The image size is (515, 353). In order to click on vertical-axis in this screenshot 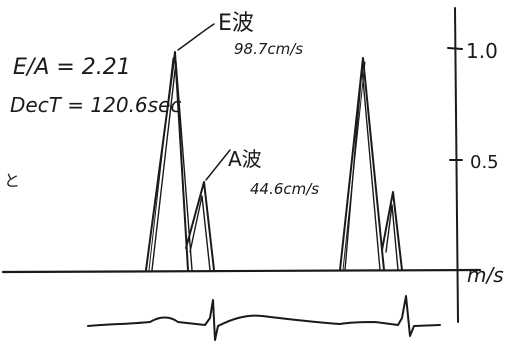, I will do `click(456, 165)`.